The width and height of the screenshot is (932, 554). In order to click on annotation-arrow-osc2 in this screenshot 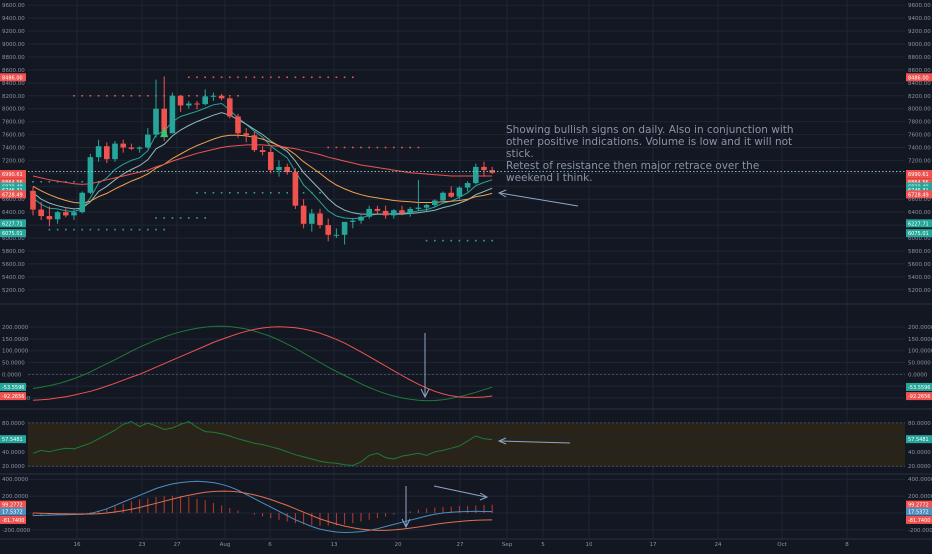, I will do `click(535, 442)`.